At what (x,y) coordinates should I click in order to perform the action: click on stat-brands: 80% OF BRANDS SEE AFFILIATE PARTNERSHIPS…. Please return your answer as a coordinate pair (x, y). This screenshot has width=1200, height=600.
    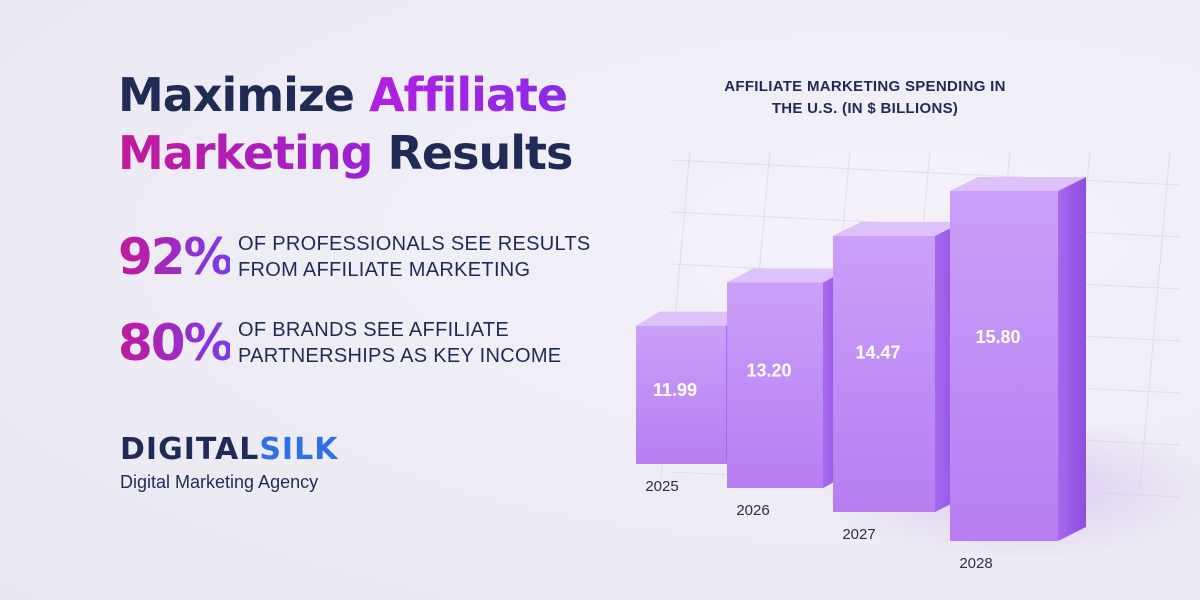
    Looking at the image, I should click on (339, 343).